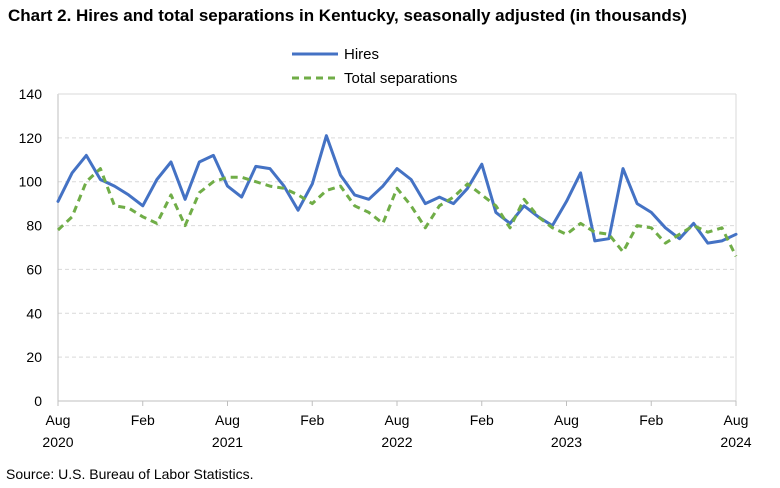 The width and height of the screenshot is (780, 488). I want to click on x-tick-year-label: 2024, so click(735, 442).